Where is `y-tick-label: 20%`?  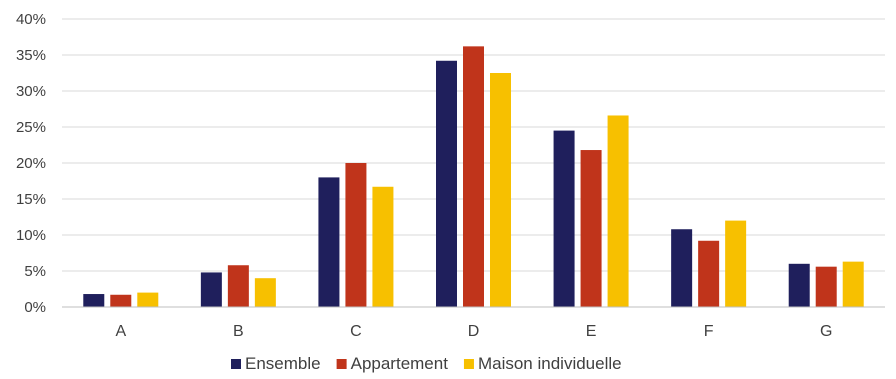
y-tick-label: 20% is located at coordinates (31, 163).